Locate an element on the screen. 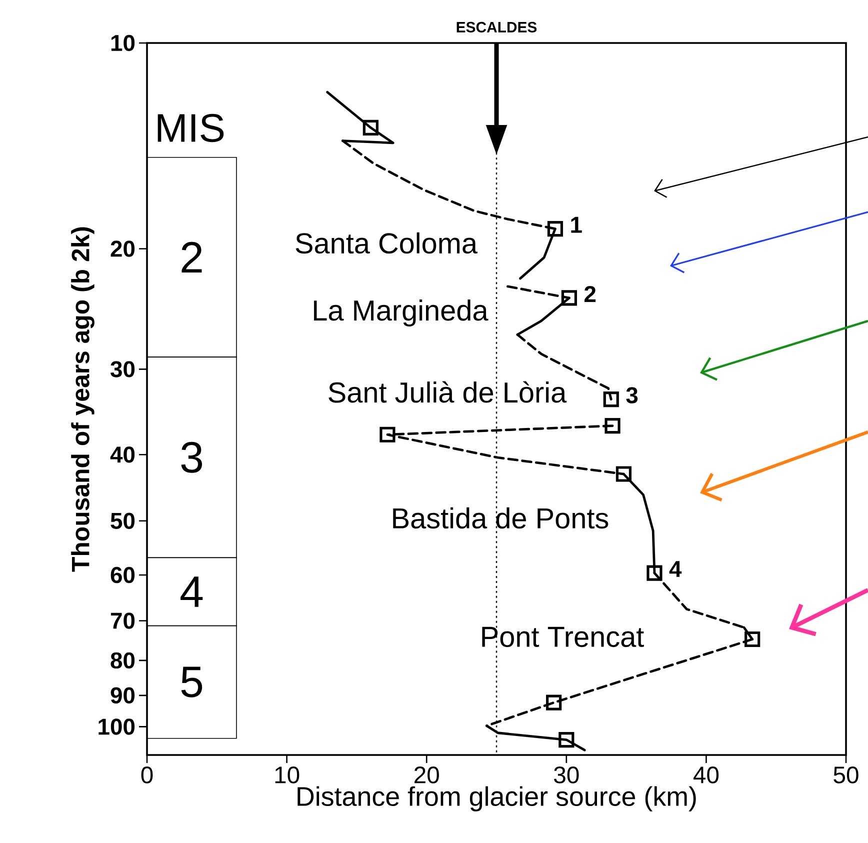 This screenshot has width=868, height=843. y-tick-label: 80 is located at coordinates (122, 660).